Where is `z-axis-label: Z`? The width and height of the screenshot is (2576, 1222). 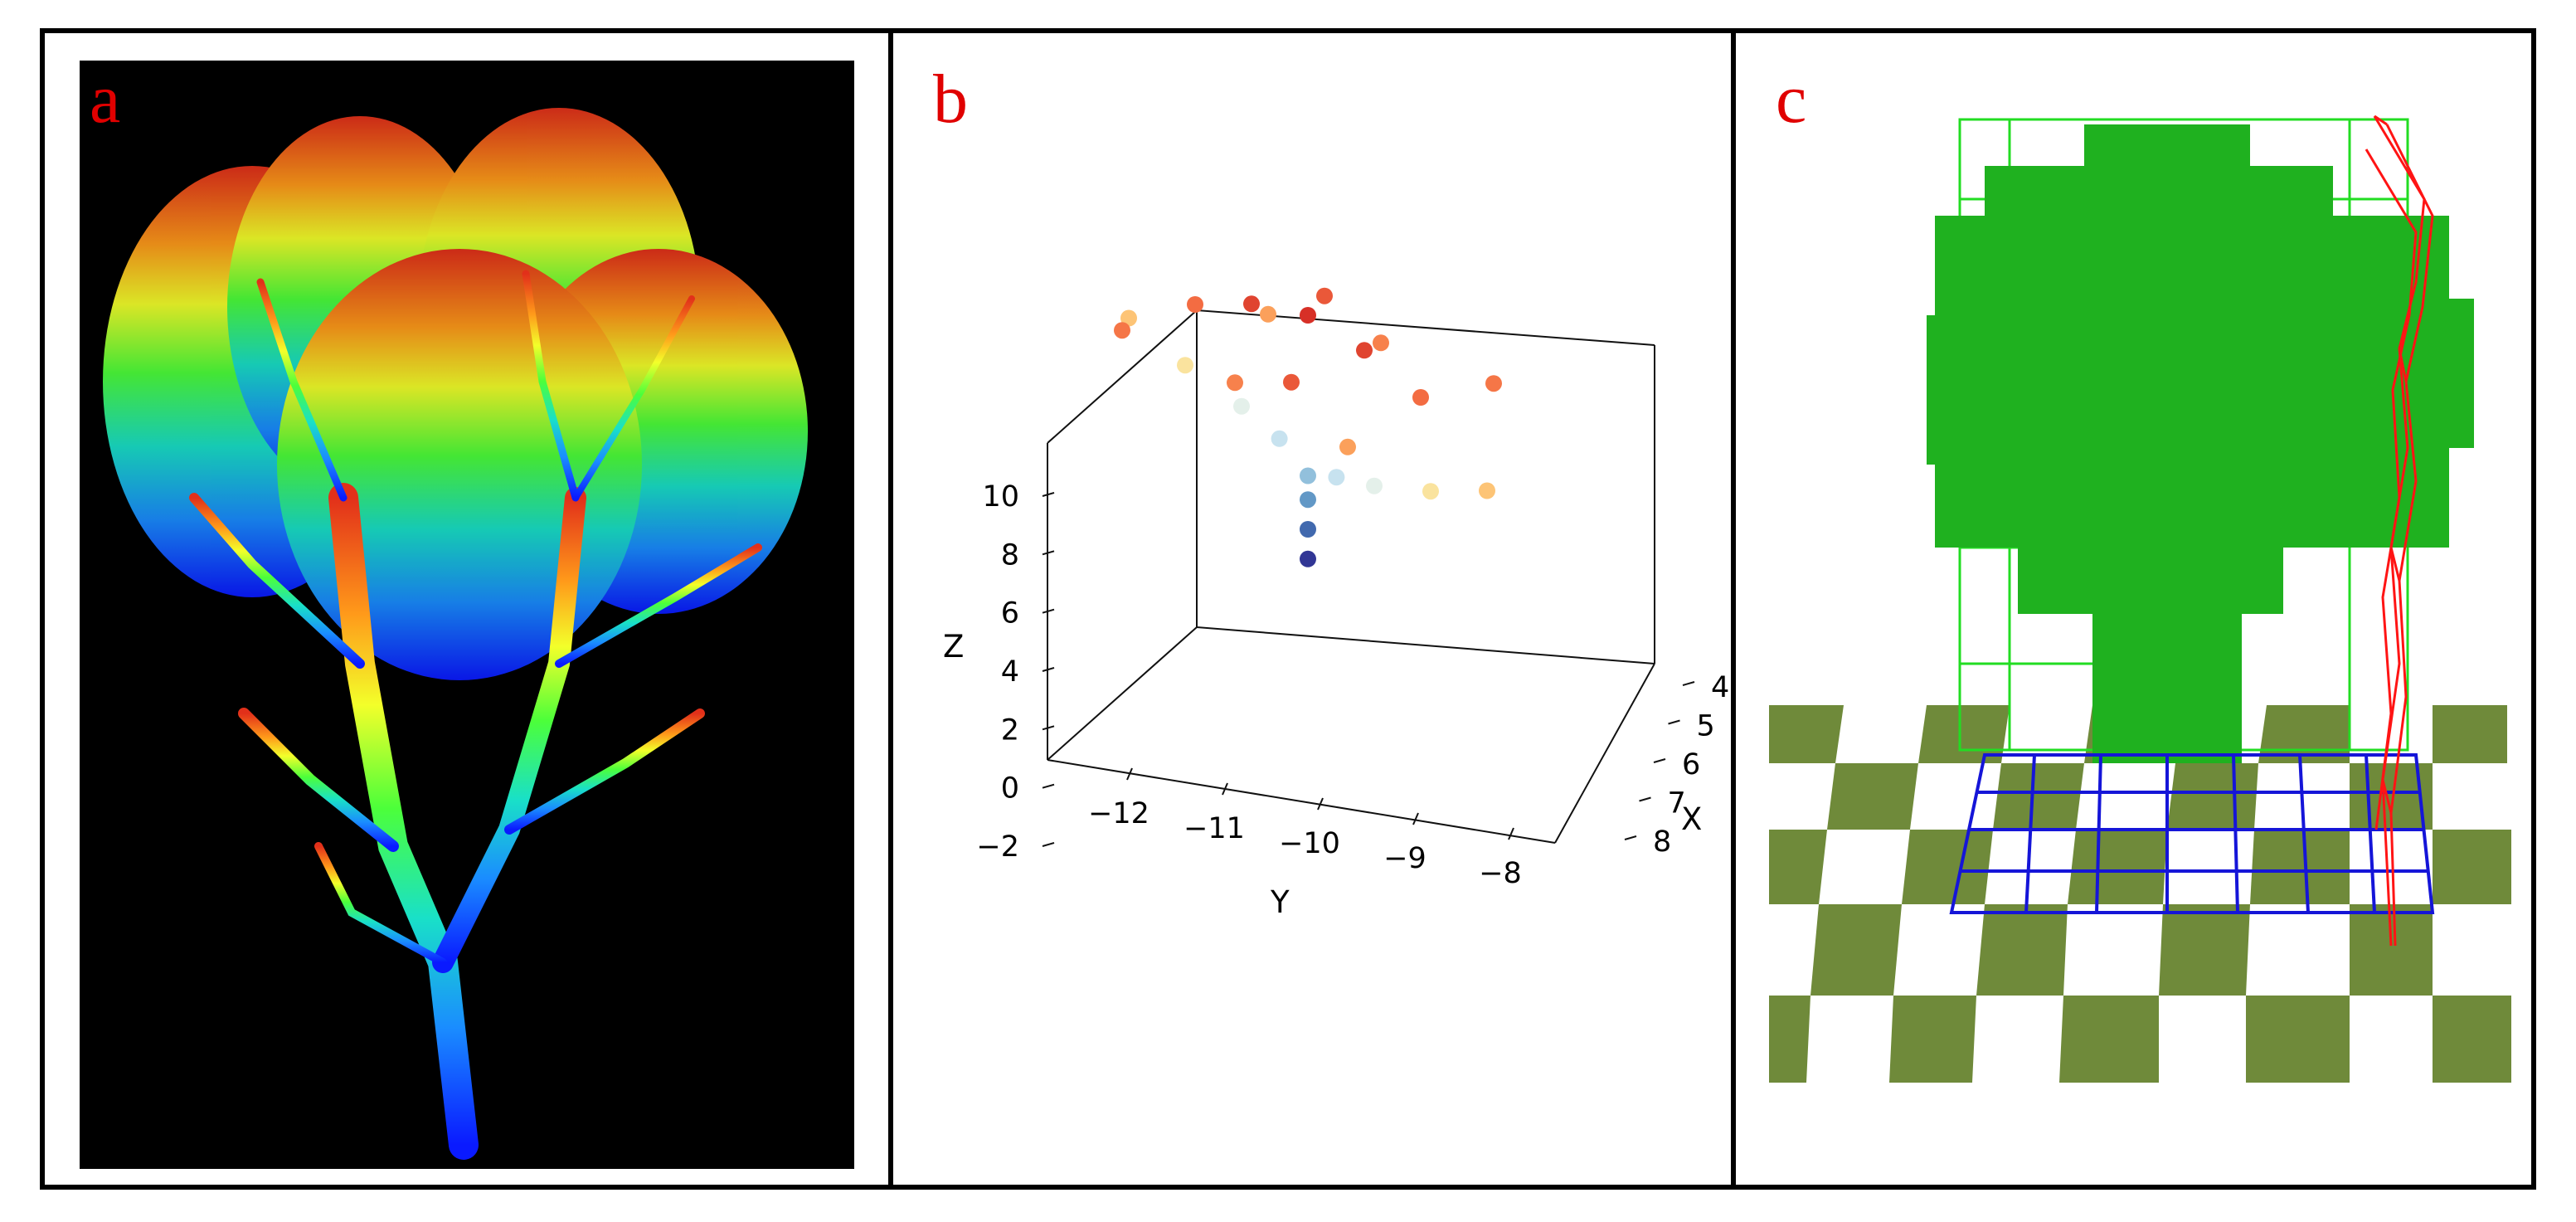
z-axis-label: Z is located at coordinates (953, 647).